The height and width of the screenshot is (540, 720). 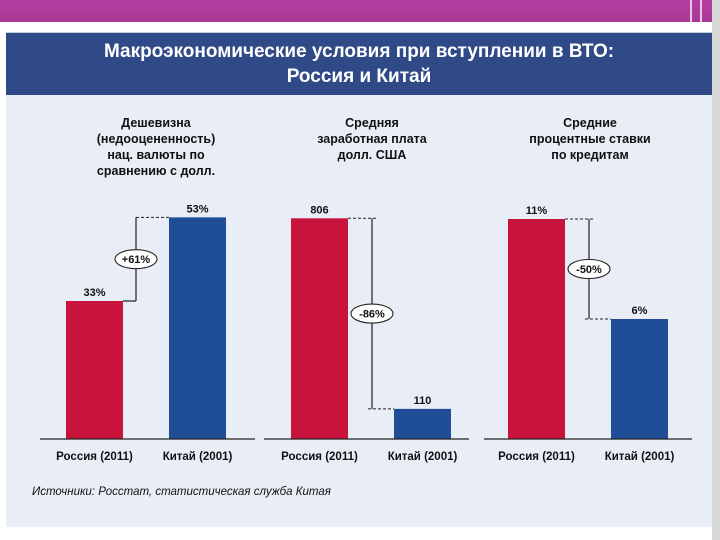 I want to click on panel-title-line: Средняя, so click(x=372, y=123).